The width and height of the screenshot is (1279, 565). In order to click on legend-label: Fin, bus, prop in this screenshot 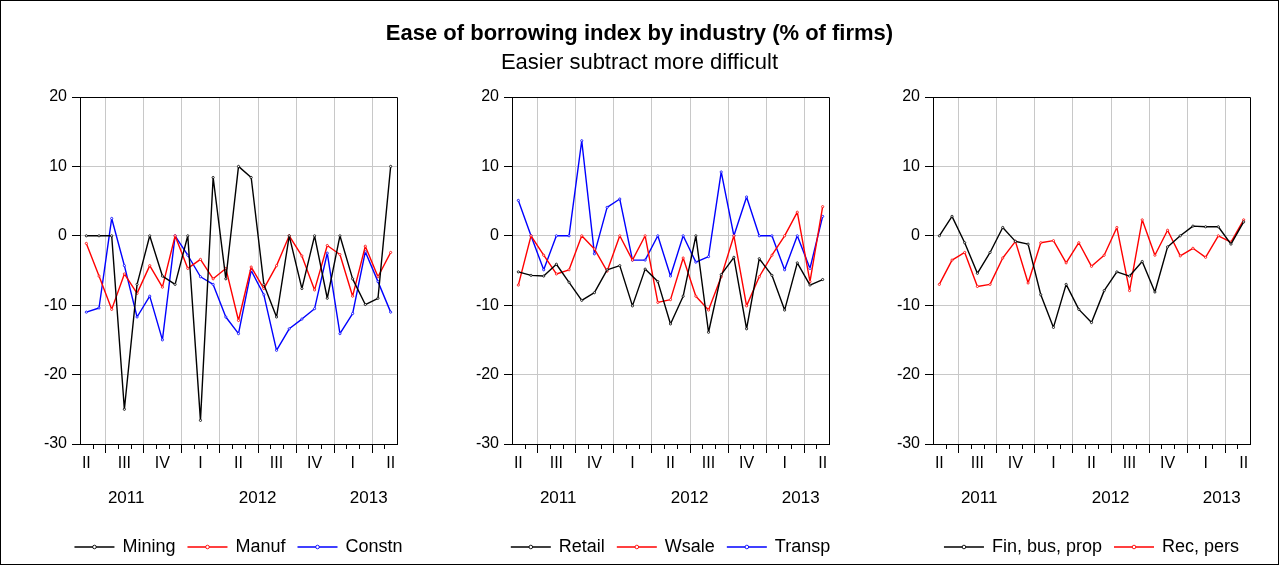, I will do `click(1047, 545)`.